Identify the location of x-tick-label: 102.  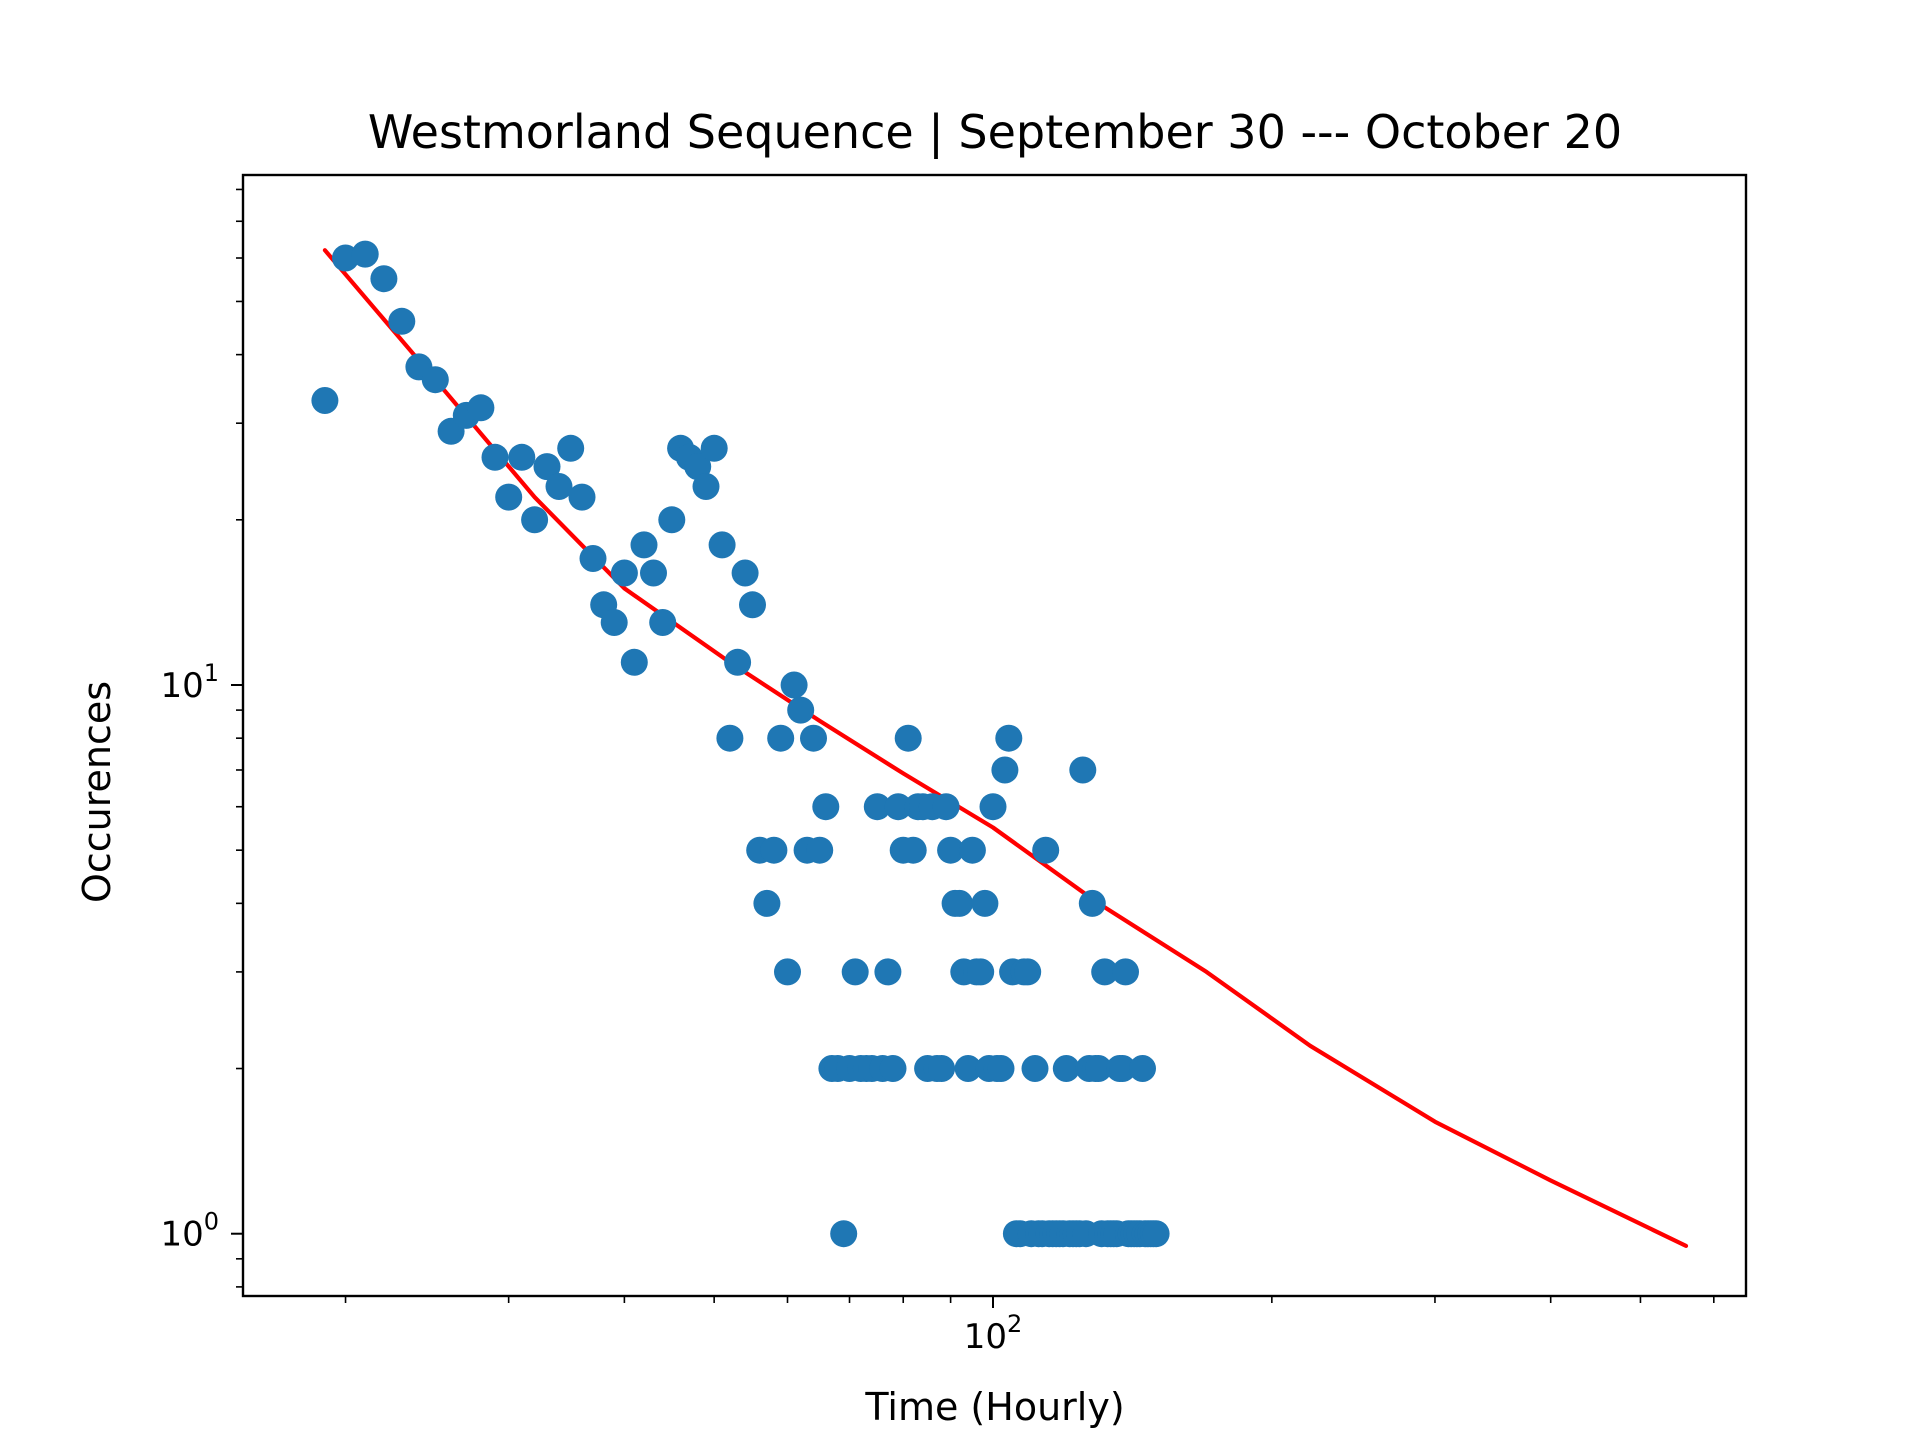
(993, 1333).